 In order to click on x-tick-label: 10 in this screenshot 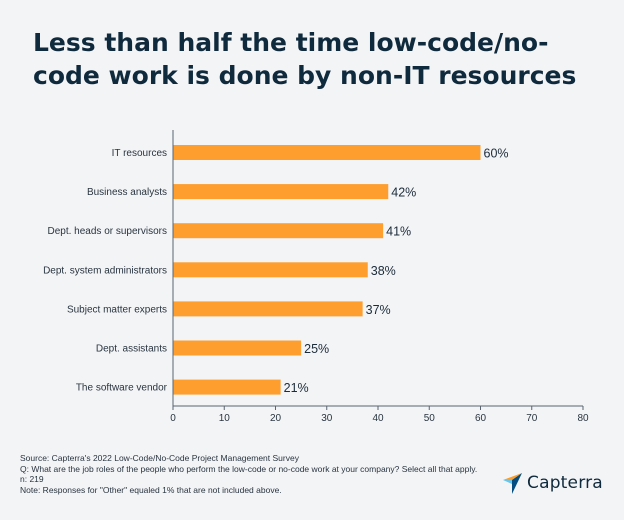, I will do `click(225, 418)`.